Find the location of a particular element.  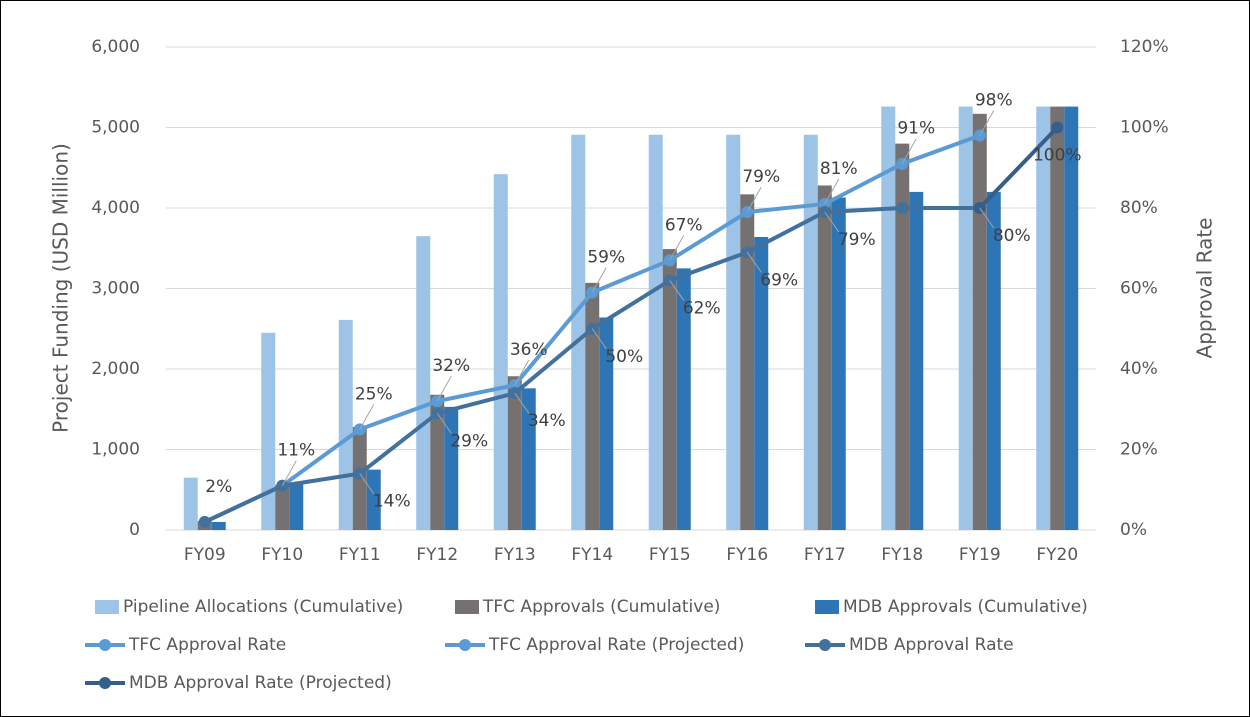

x-tick-label: FY19 is located at coordinates (980, 555).